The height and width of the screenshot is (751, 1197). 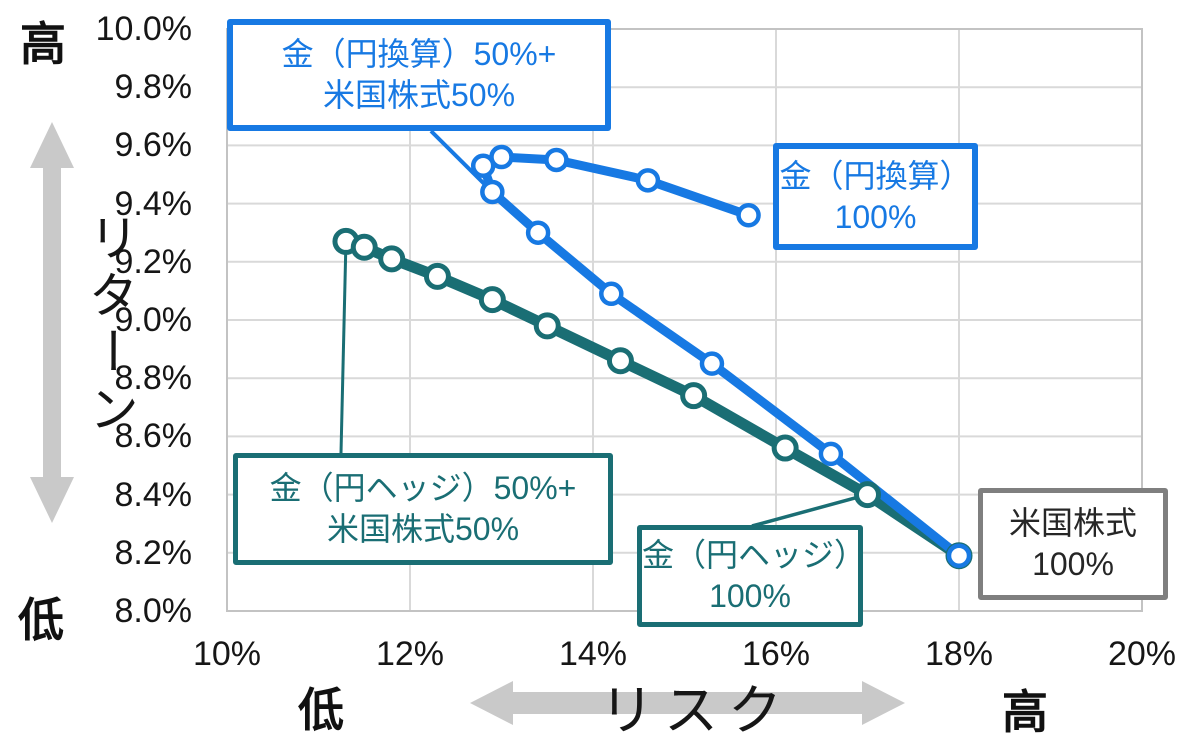 What do you see at coordinates (143, 29) in the screenshot?
I see `y-tick-label: 10.0%` at bounding box center [143, 29].